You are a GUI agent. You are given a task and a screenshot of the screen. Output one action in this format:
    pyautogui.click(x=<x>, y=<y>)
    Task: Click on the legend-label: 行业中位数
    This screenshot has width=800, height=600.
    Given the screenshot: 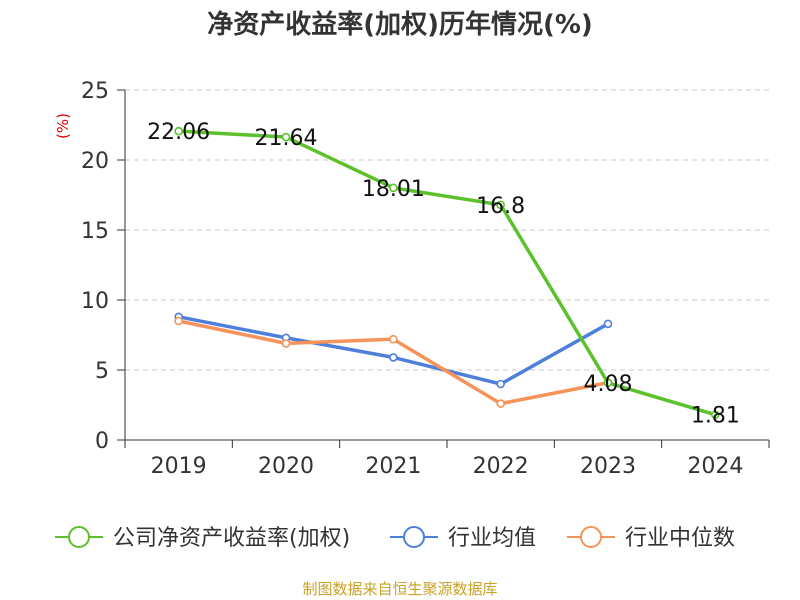 What is the action you would take?
    pyautogui.click(x=680, y=538)
    